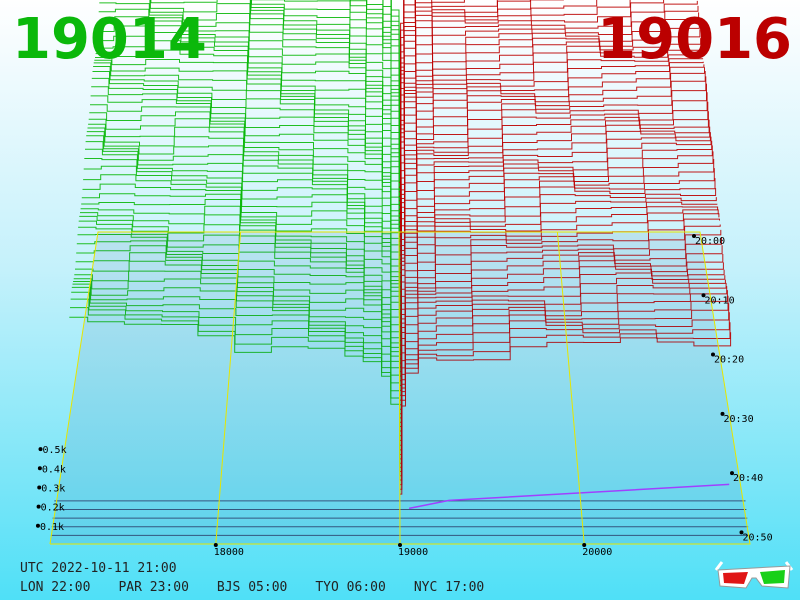 The image size is (800, 600). What do you see at coordinates (55, 587) in the screenshot?
I see `time-zone-0: LON 22:00` at bounding box center [55, 587].